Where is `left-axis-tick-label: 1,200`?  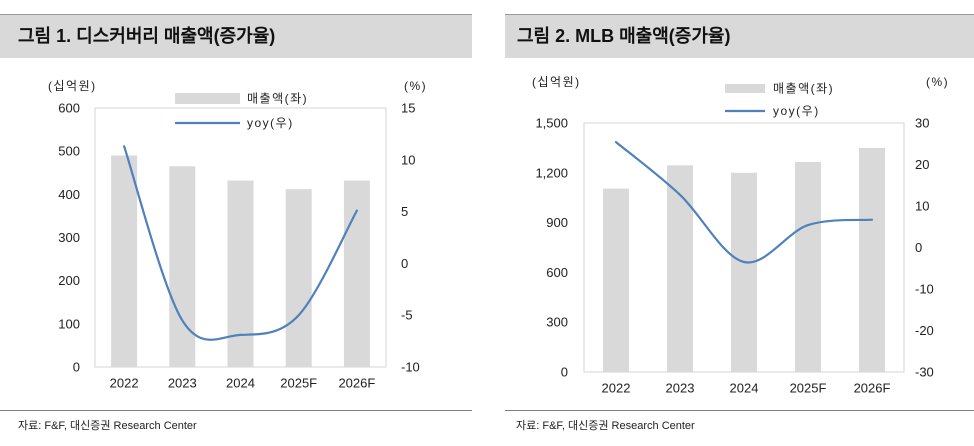
left-axis-tick-label: 1,200 is located at coordinates (551, 172).